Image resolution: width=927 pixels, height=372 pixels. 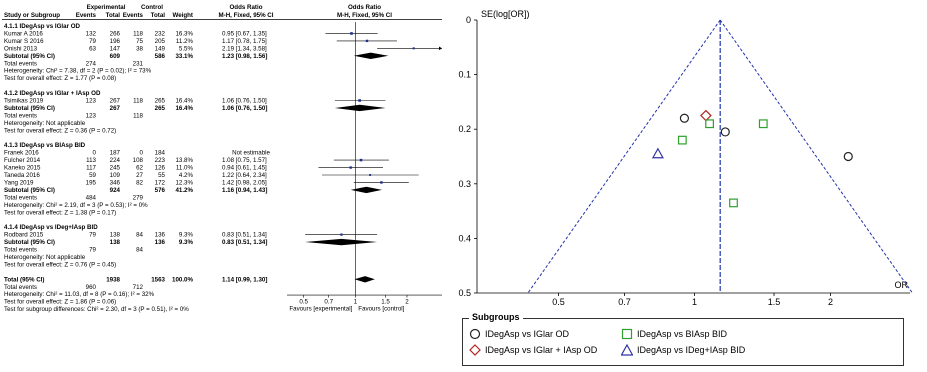 I want to click on row-ci: 1.23 [0.98, 1.56], so click(x=244, y=56).